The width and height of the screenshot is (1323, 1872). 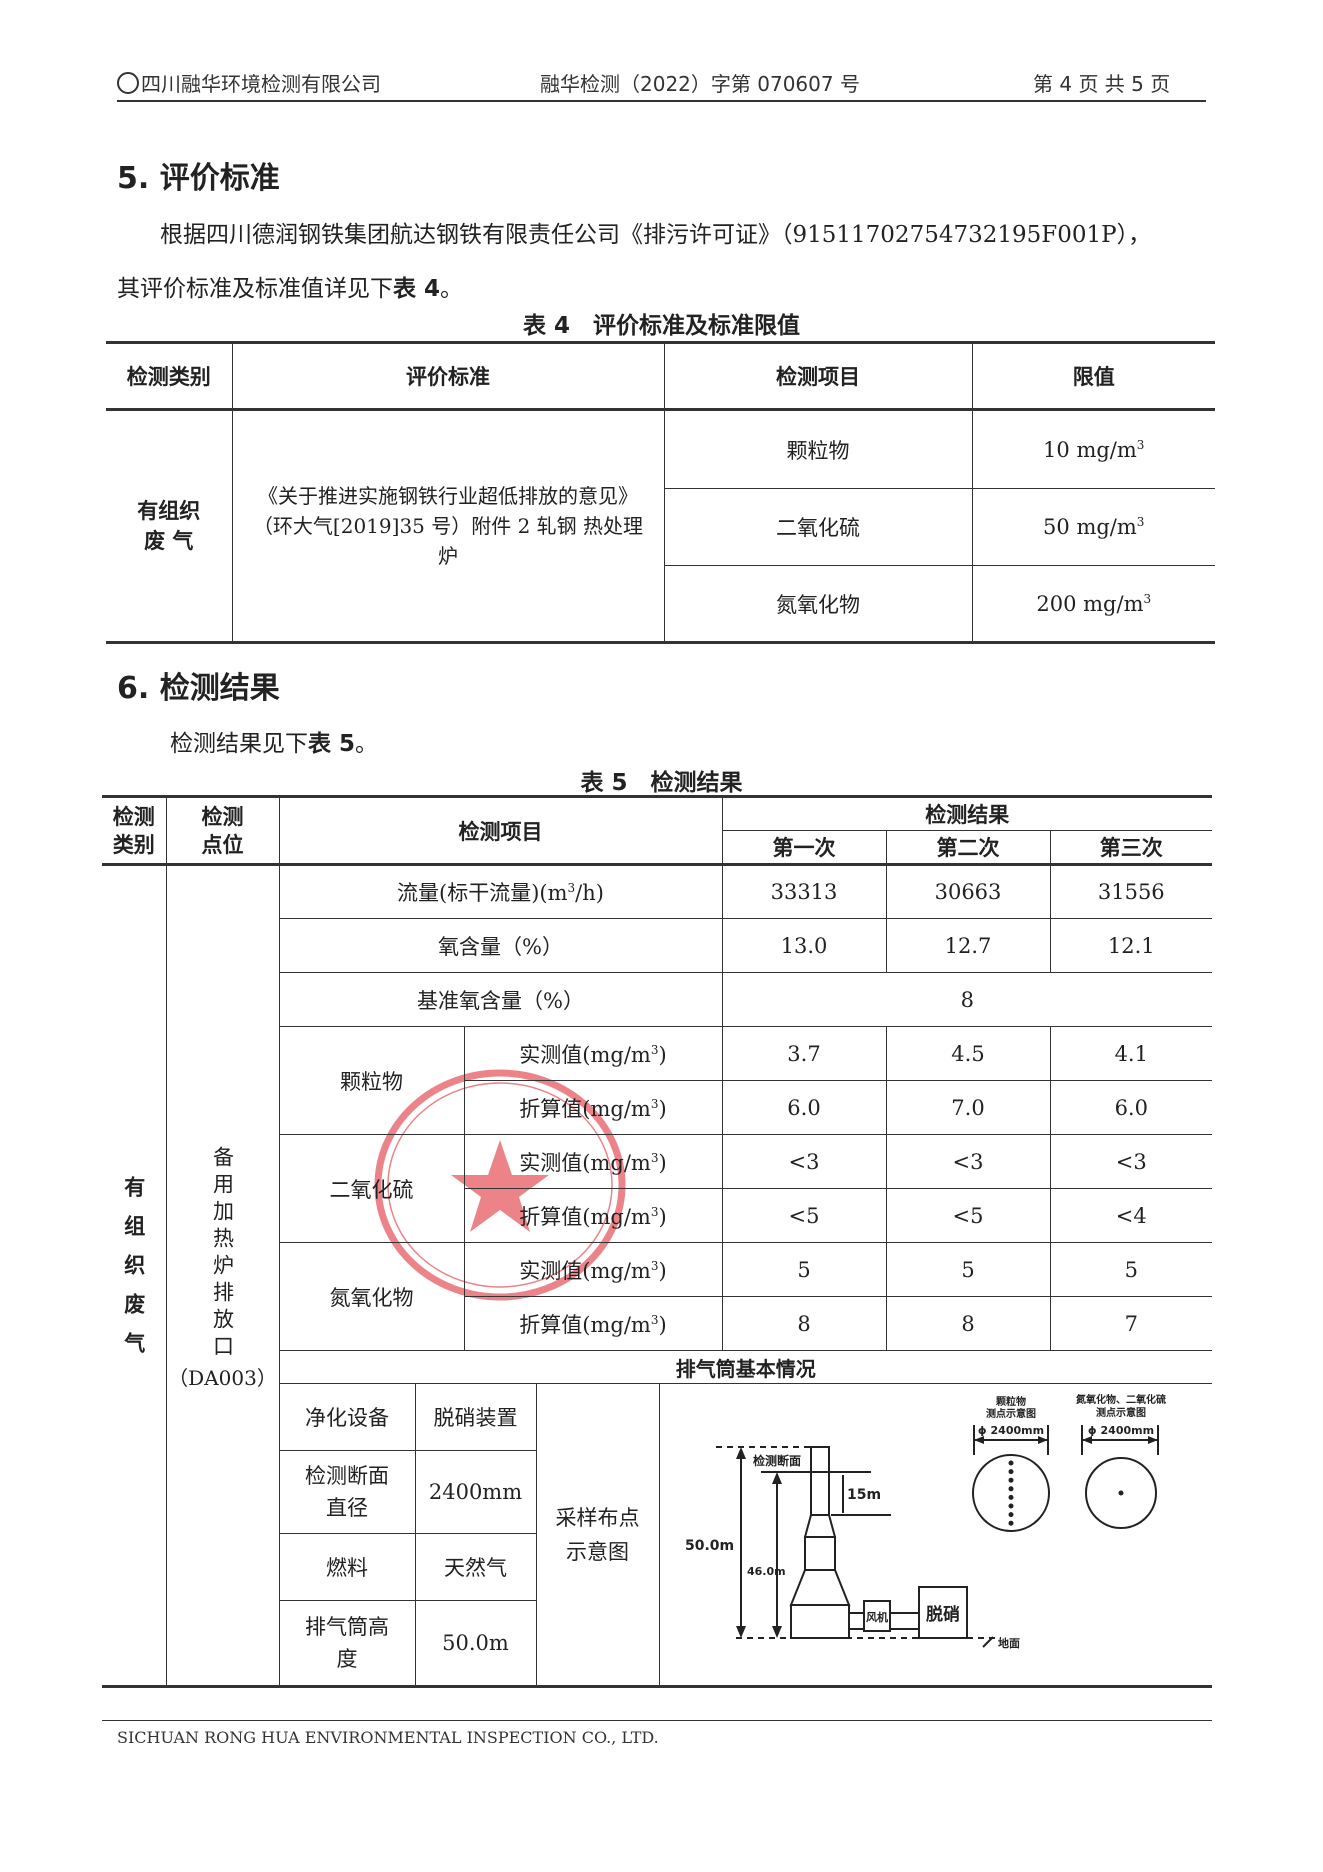 What do you see at coordinates (134, 1276) in the screenshot?
I see `t5-category: 有组织废气` at bounding box center [134, 1276].